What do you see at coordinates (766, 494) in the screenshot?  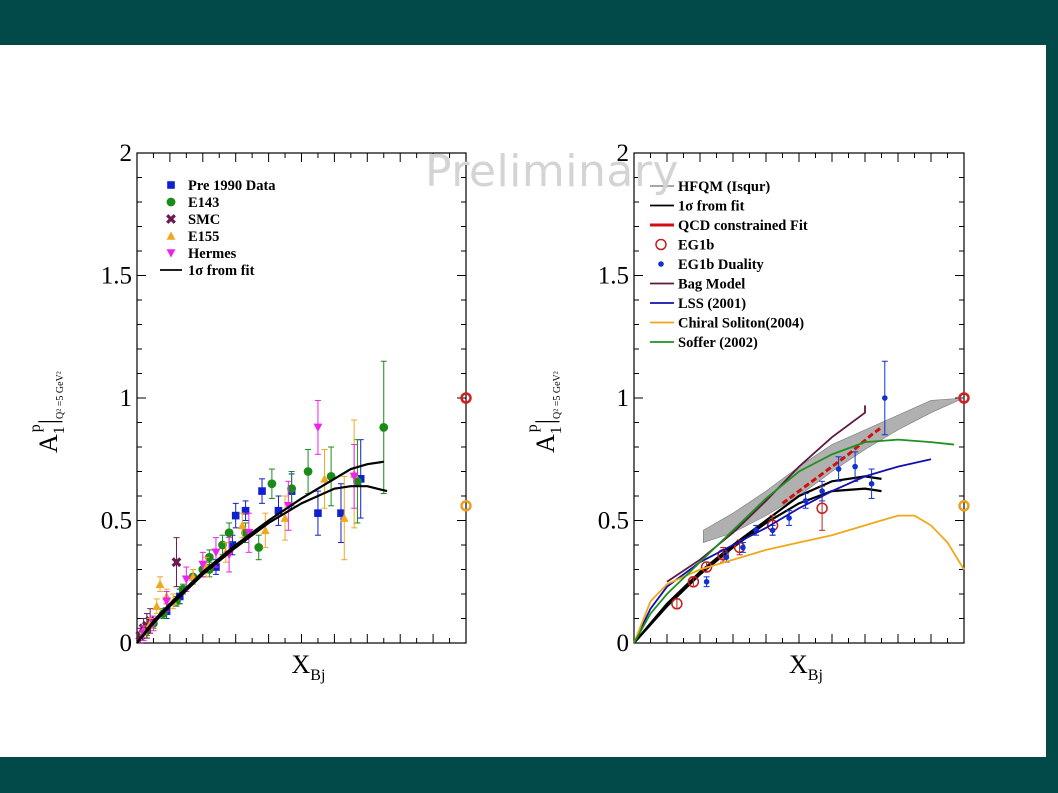 I see `series-bag-model` at bounding box center [766, 494].